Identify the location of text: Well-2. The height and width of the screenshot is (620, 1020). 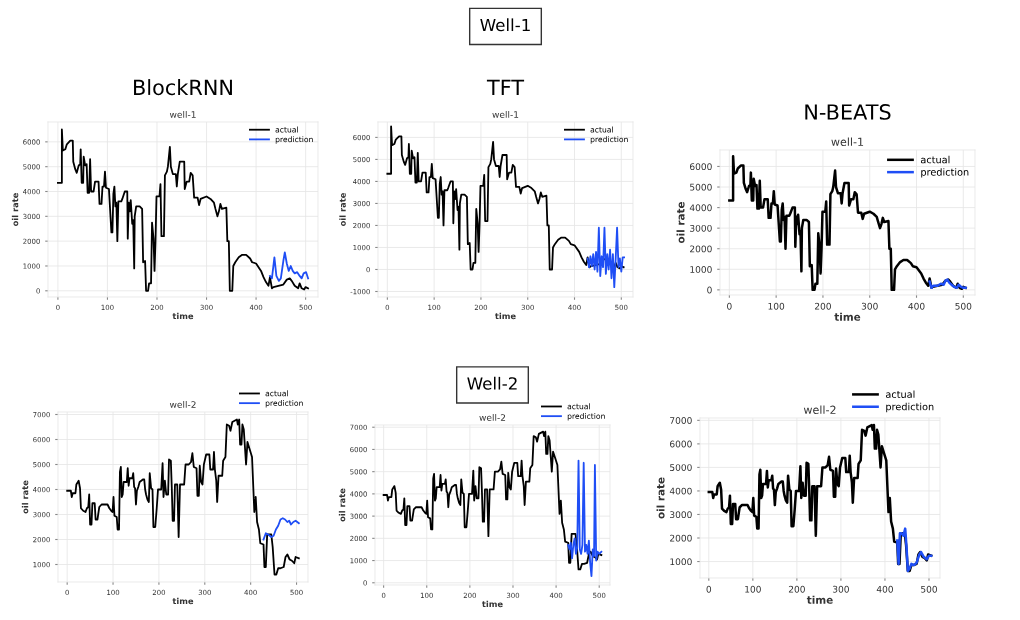
(492, 383).